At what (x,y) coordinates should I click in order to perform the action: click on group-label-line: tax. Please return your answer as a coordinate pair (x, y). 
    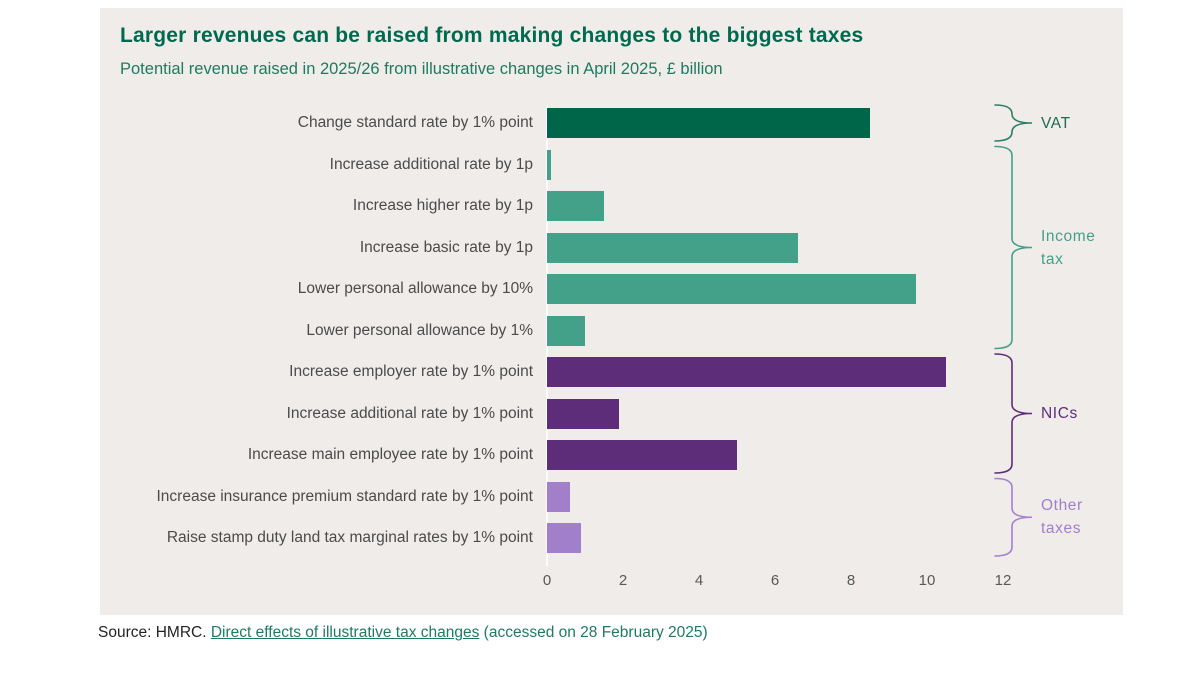
    Looking at the image, I should click on (1052, 259).